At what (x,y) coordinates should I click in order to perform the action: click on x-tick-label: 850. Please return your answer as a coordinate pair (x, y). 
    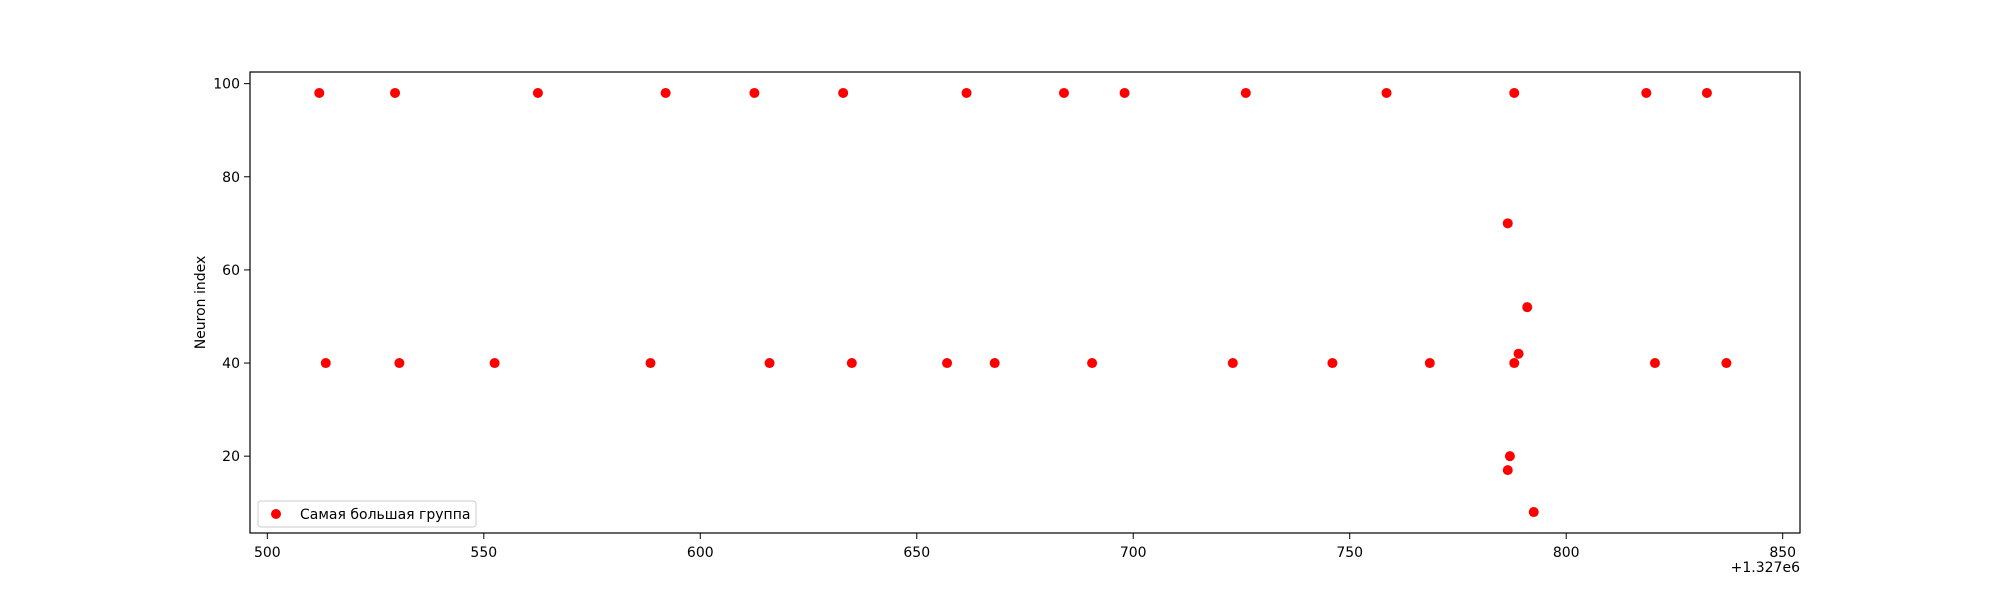
    Looking at the image, I should click on (1782, 553).